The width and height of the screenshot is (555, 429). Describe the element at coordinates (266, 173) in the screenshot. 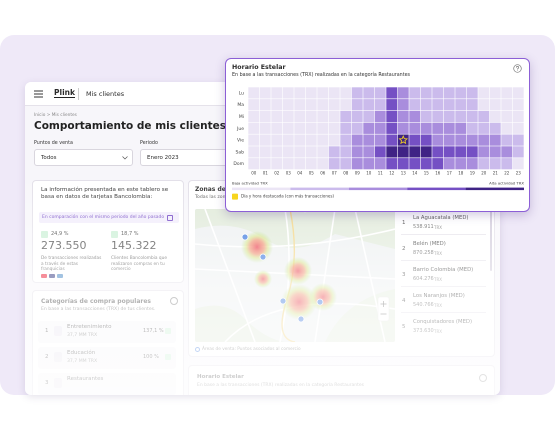

I see `column-label: 01` at that location.